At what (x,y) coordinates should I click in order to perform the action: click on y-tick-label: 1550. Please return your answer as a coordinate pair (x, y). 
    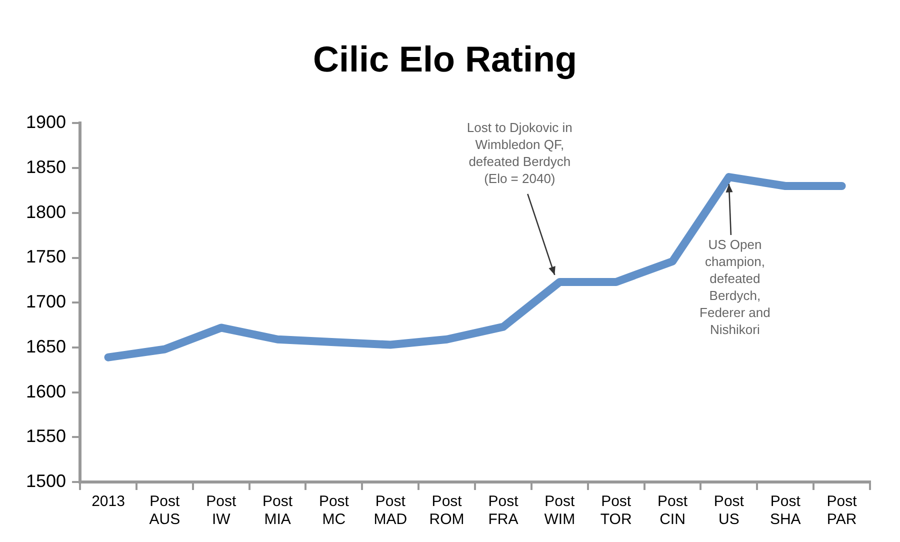
    Looking at the image, I should click on (46, 436).